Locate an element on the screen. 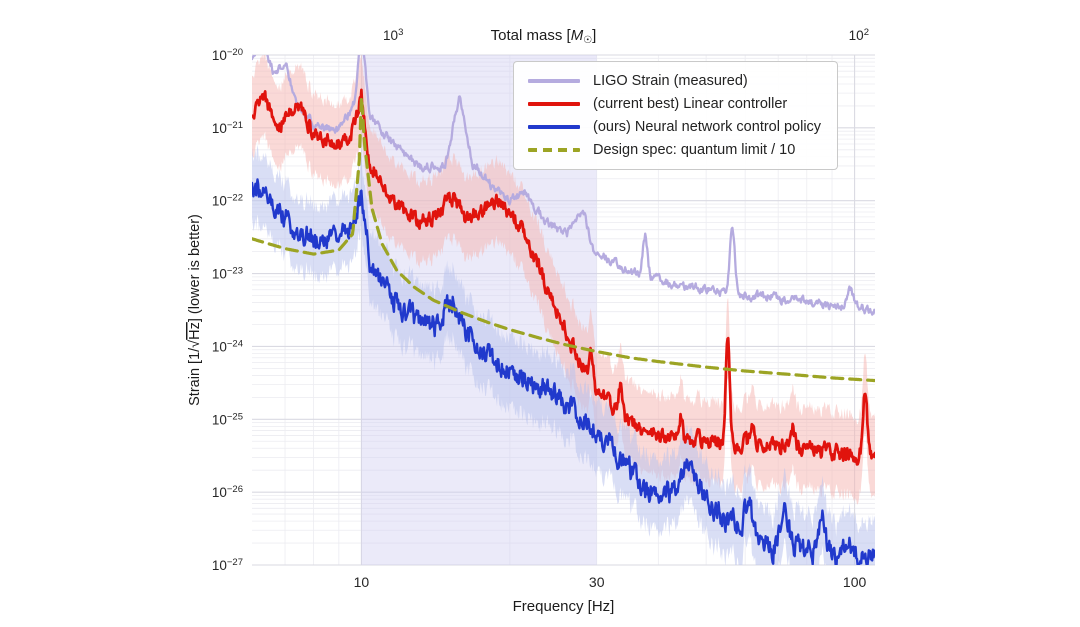 This screenshot has width=1080, height=627. y-axis-title: Strain [1/√Hz] (lower is better) is located at coordinates (195, 310).